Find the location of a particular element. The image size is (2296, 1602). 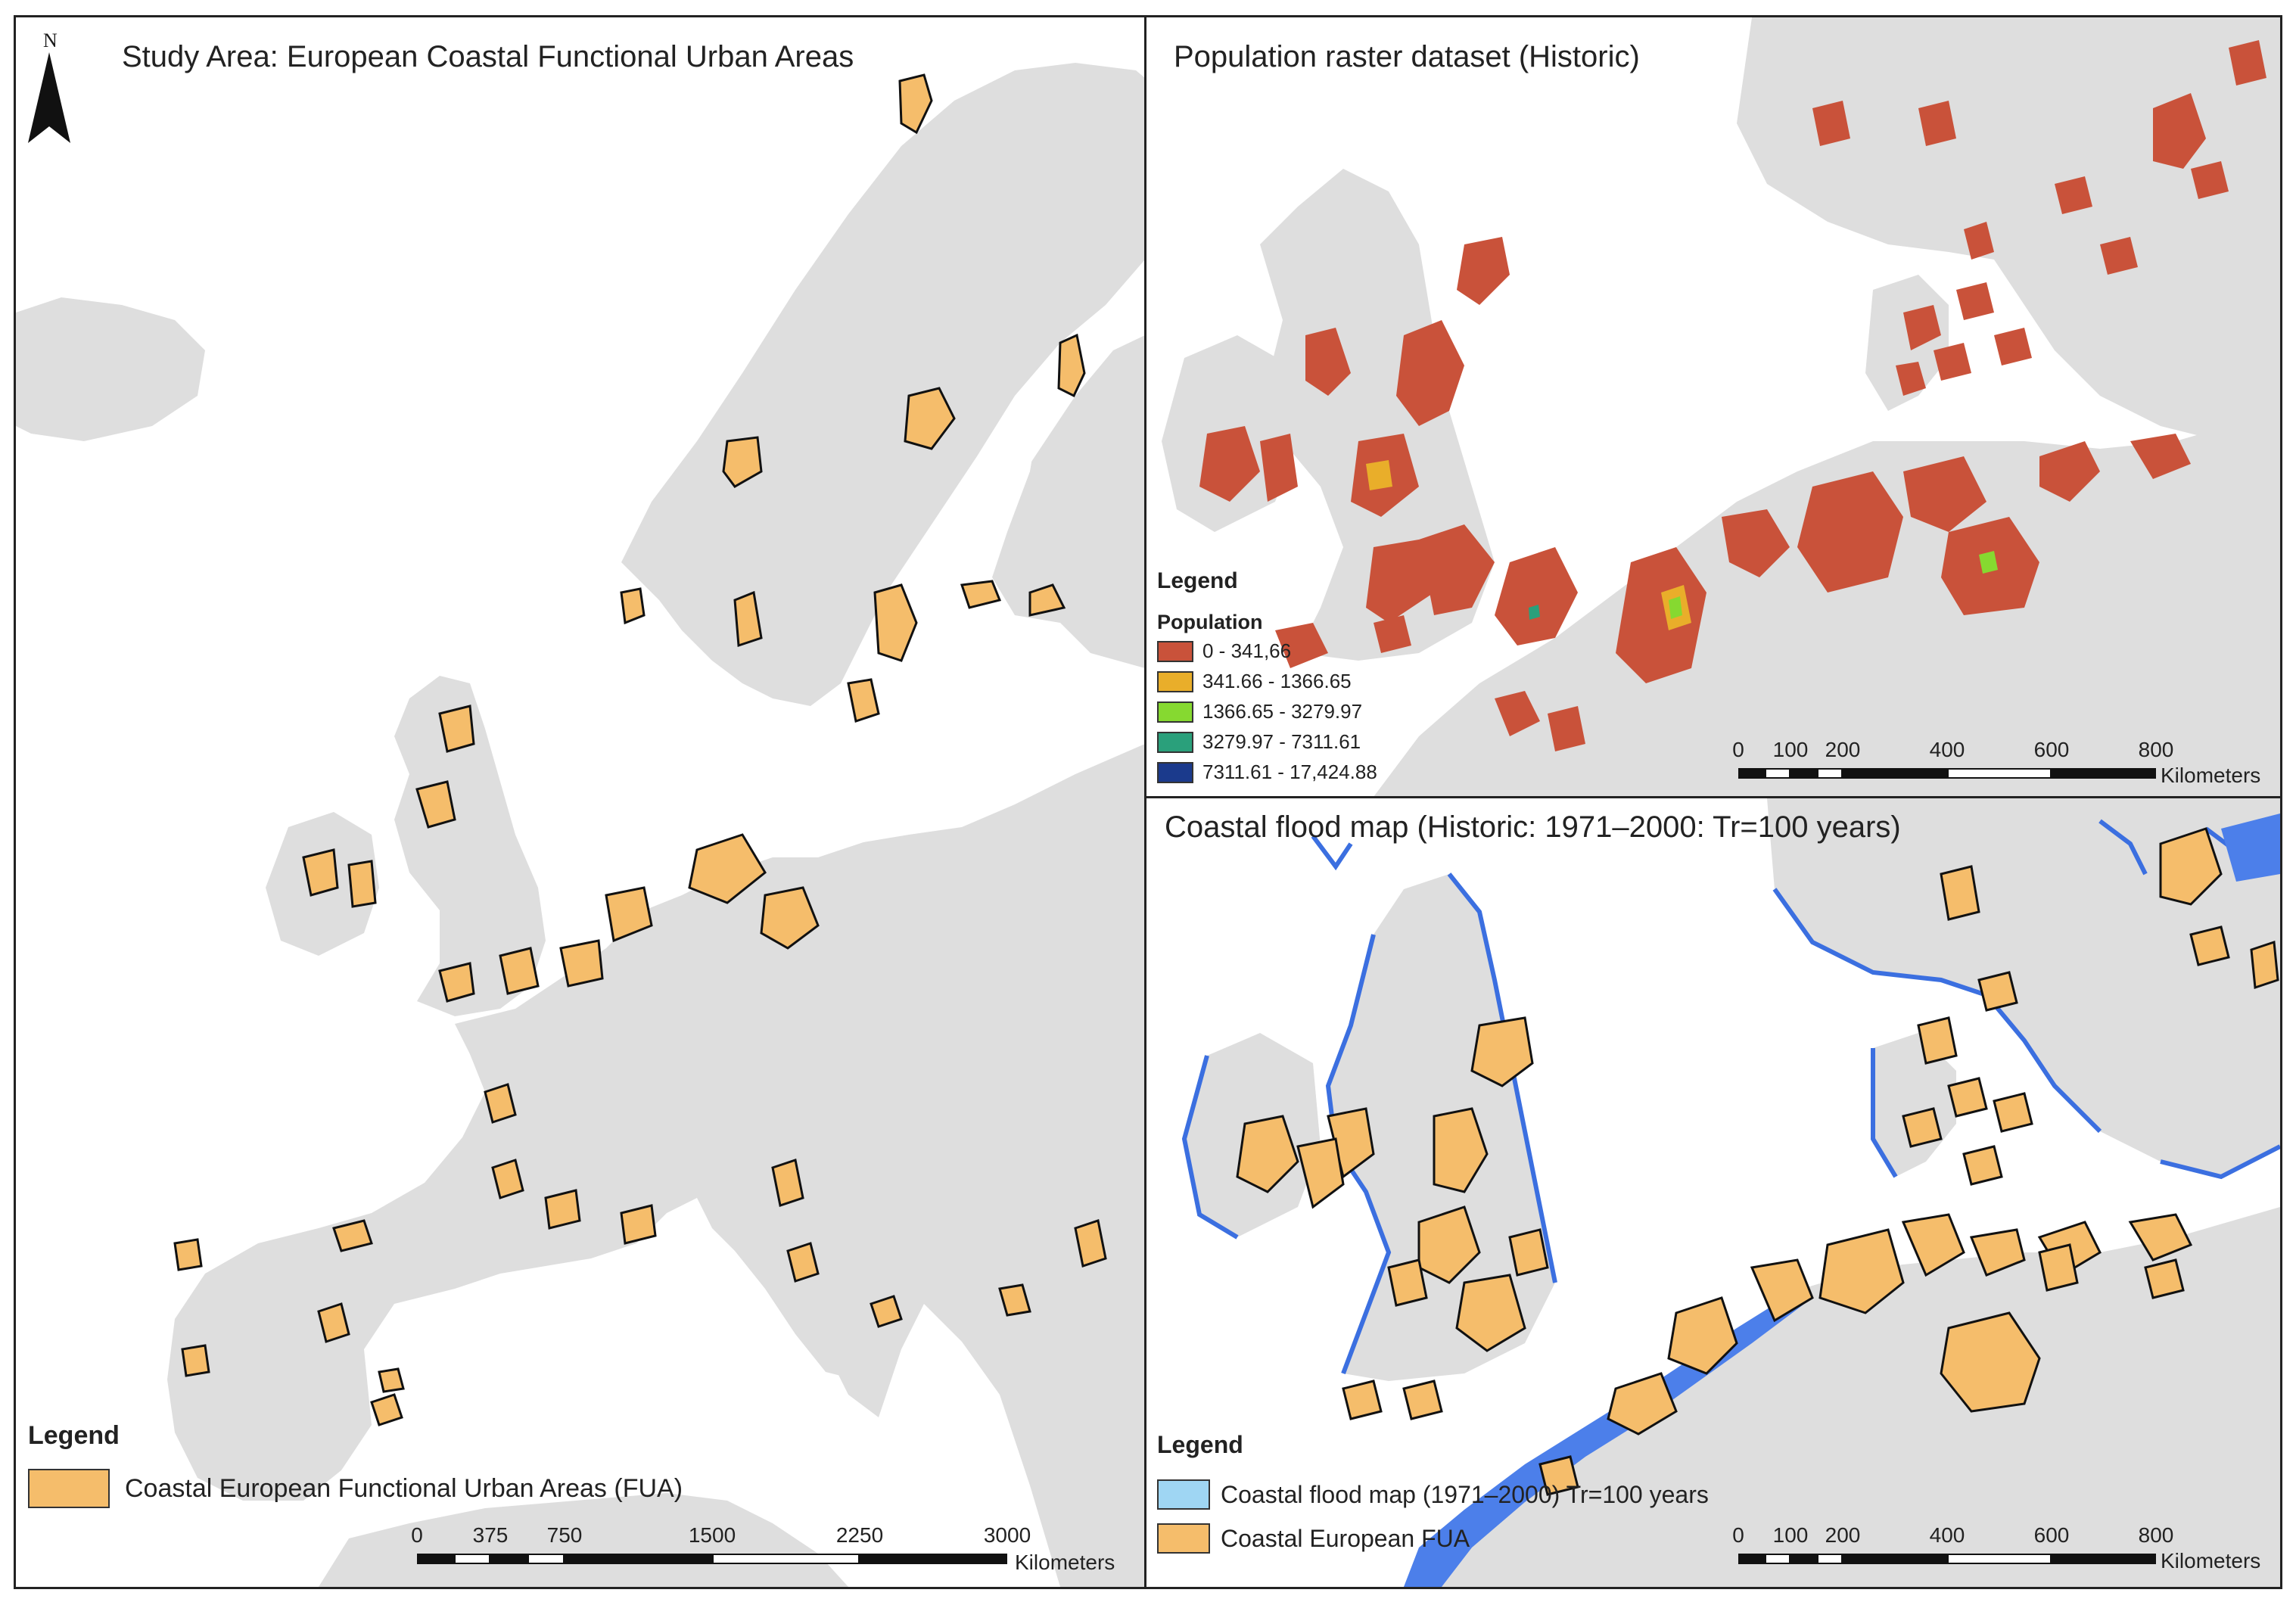

scale-tick: 3000 is located at coordinates (1007, 1535).